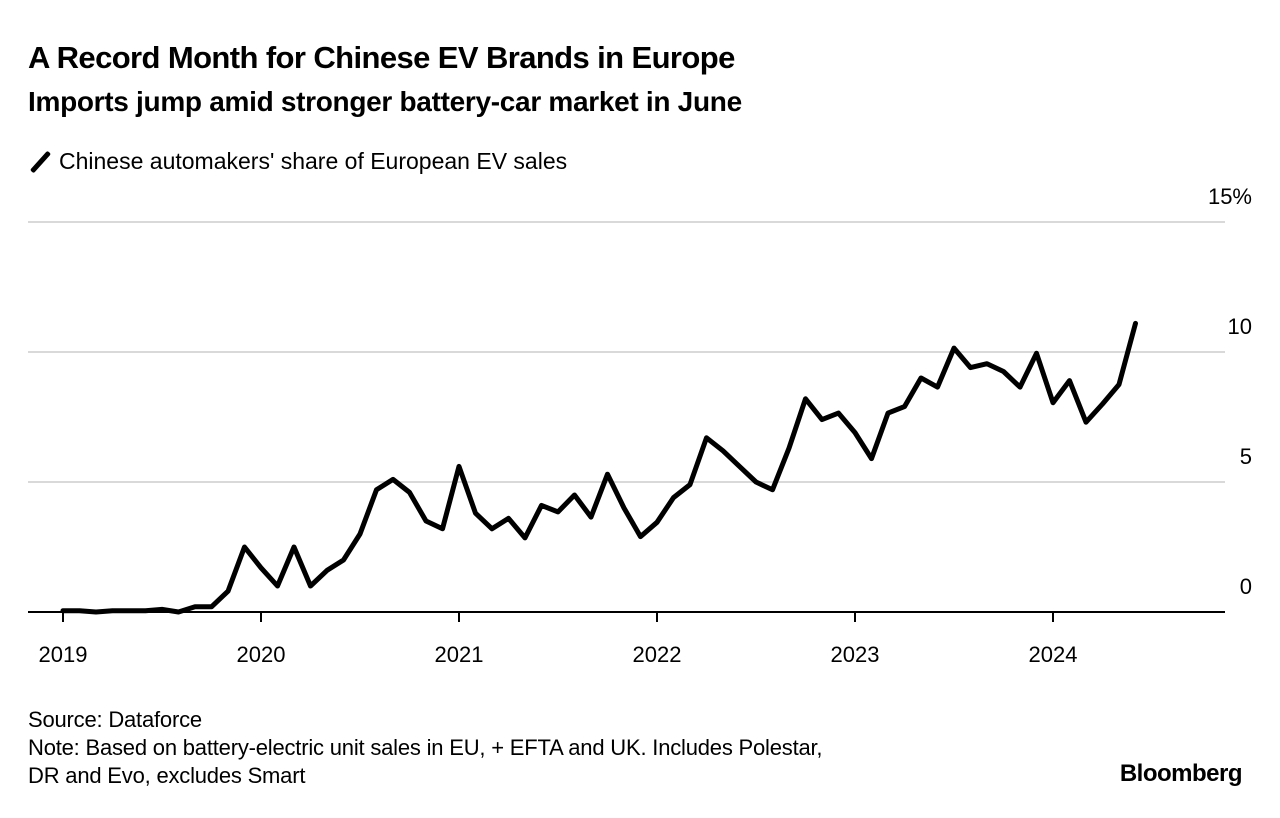  What do you see at coordinates (1246, 586) in the screenshot?
I see `y-tick-label: 0` at bounding box center [1246, 586].